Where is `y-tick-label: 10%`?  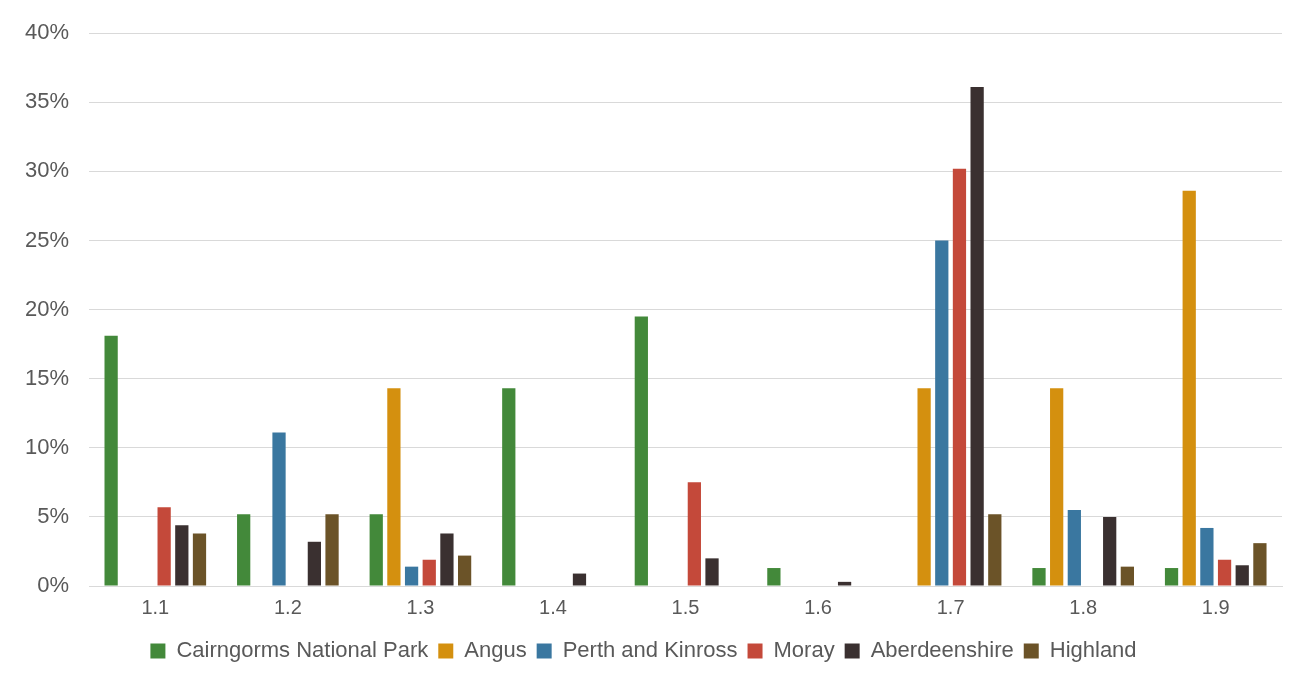
y-tick-label: 10% is located at coordinates (47, 446).